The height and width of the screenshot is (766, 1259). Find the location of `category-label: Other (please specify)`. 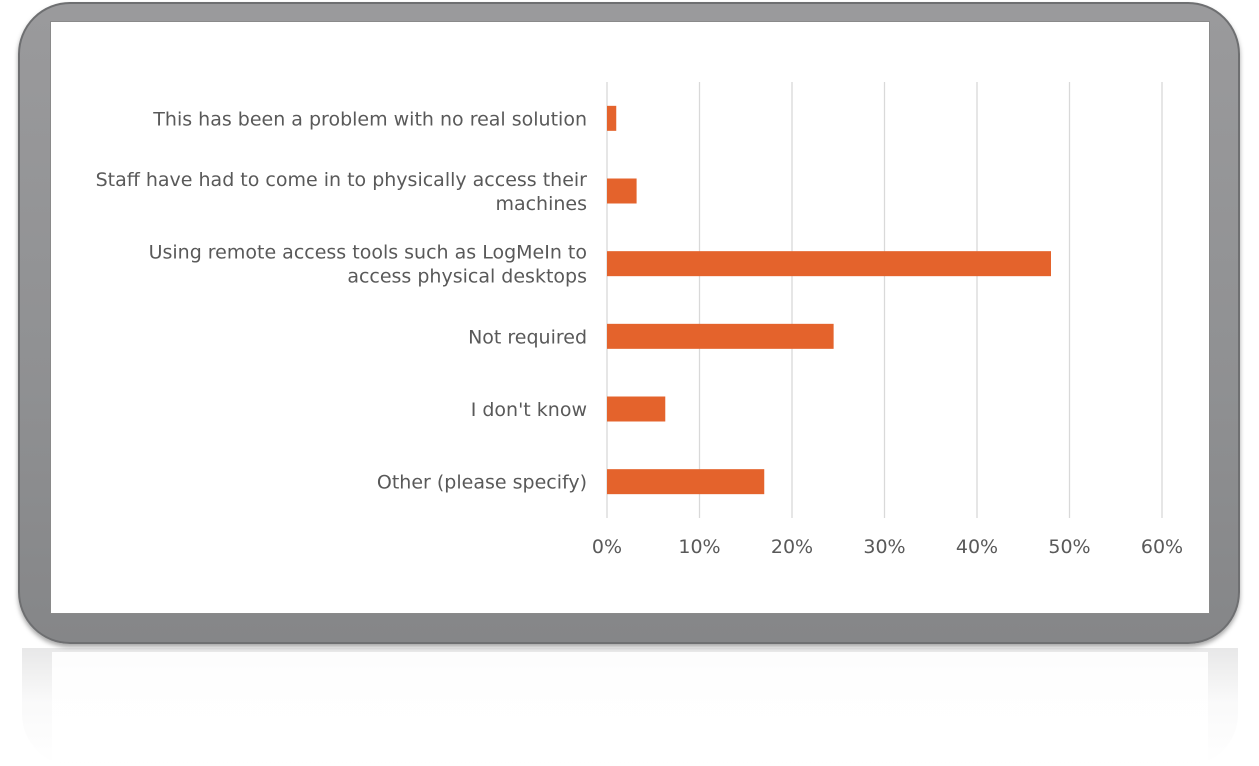

category-label: Other (please specify) is located at coordinates (482, 483).